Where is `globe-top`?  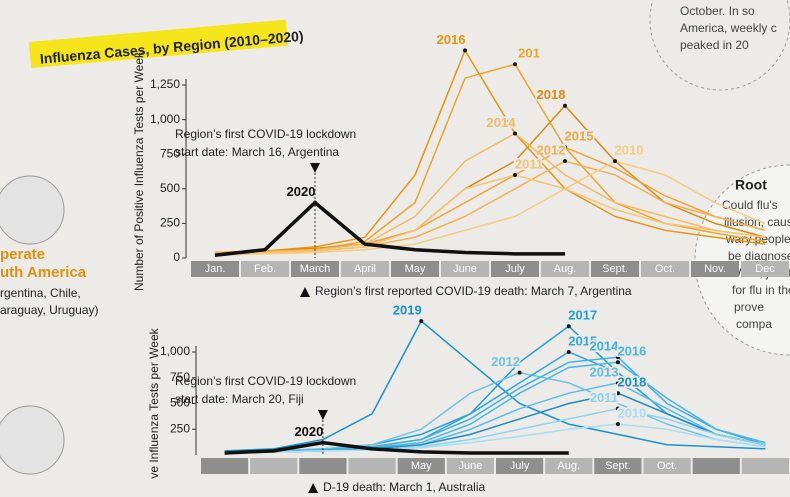 globe-top is located at coordinates (32, 210).